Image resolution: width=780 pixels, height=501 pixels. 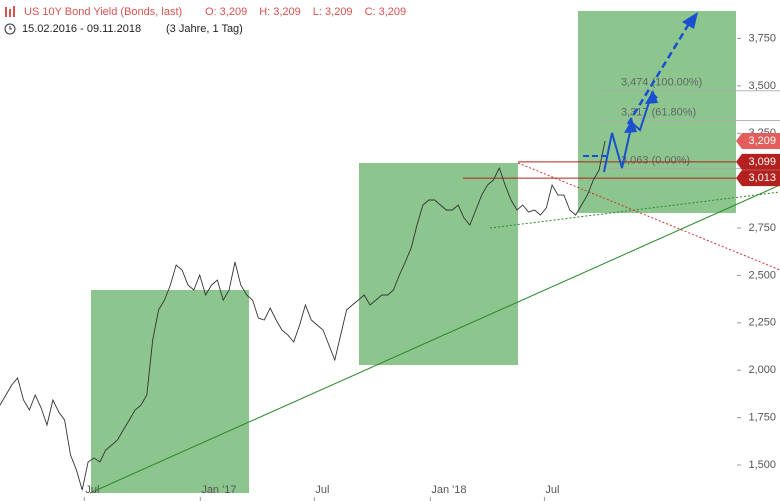 What do you see at coordinates (81, 29) in the screenshot?
I see `date-range: 15.02.2016 - 09.11.2018` at bounding box center [81, 29].